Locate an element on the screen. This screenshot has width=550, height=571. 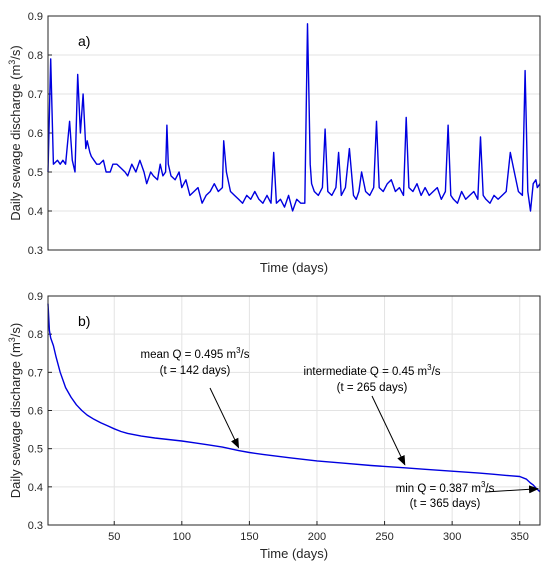
x-tick-label: 250 is located at coordinates (384, 537).